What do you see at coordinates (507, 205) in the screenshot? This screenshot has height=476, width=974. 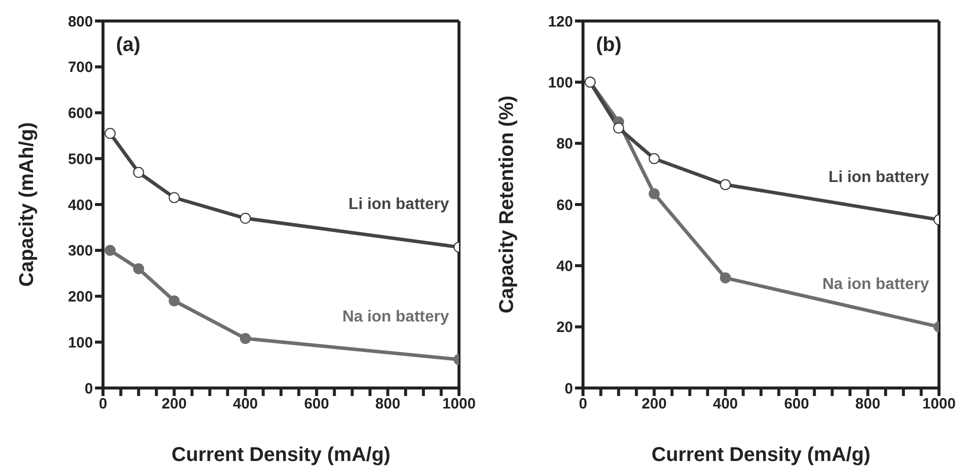 I see `y-axis-title: Capacity Retention (%)` at bounding box center [507, 205].